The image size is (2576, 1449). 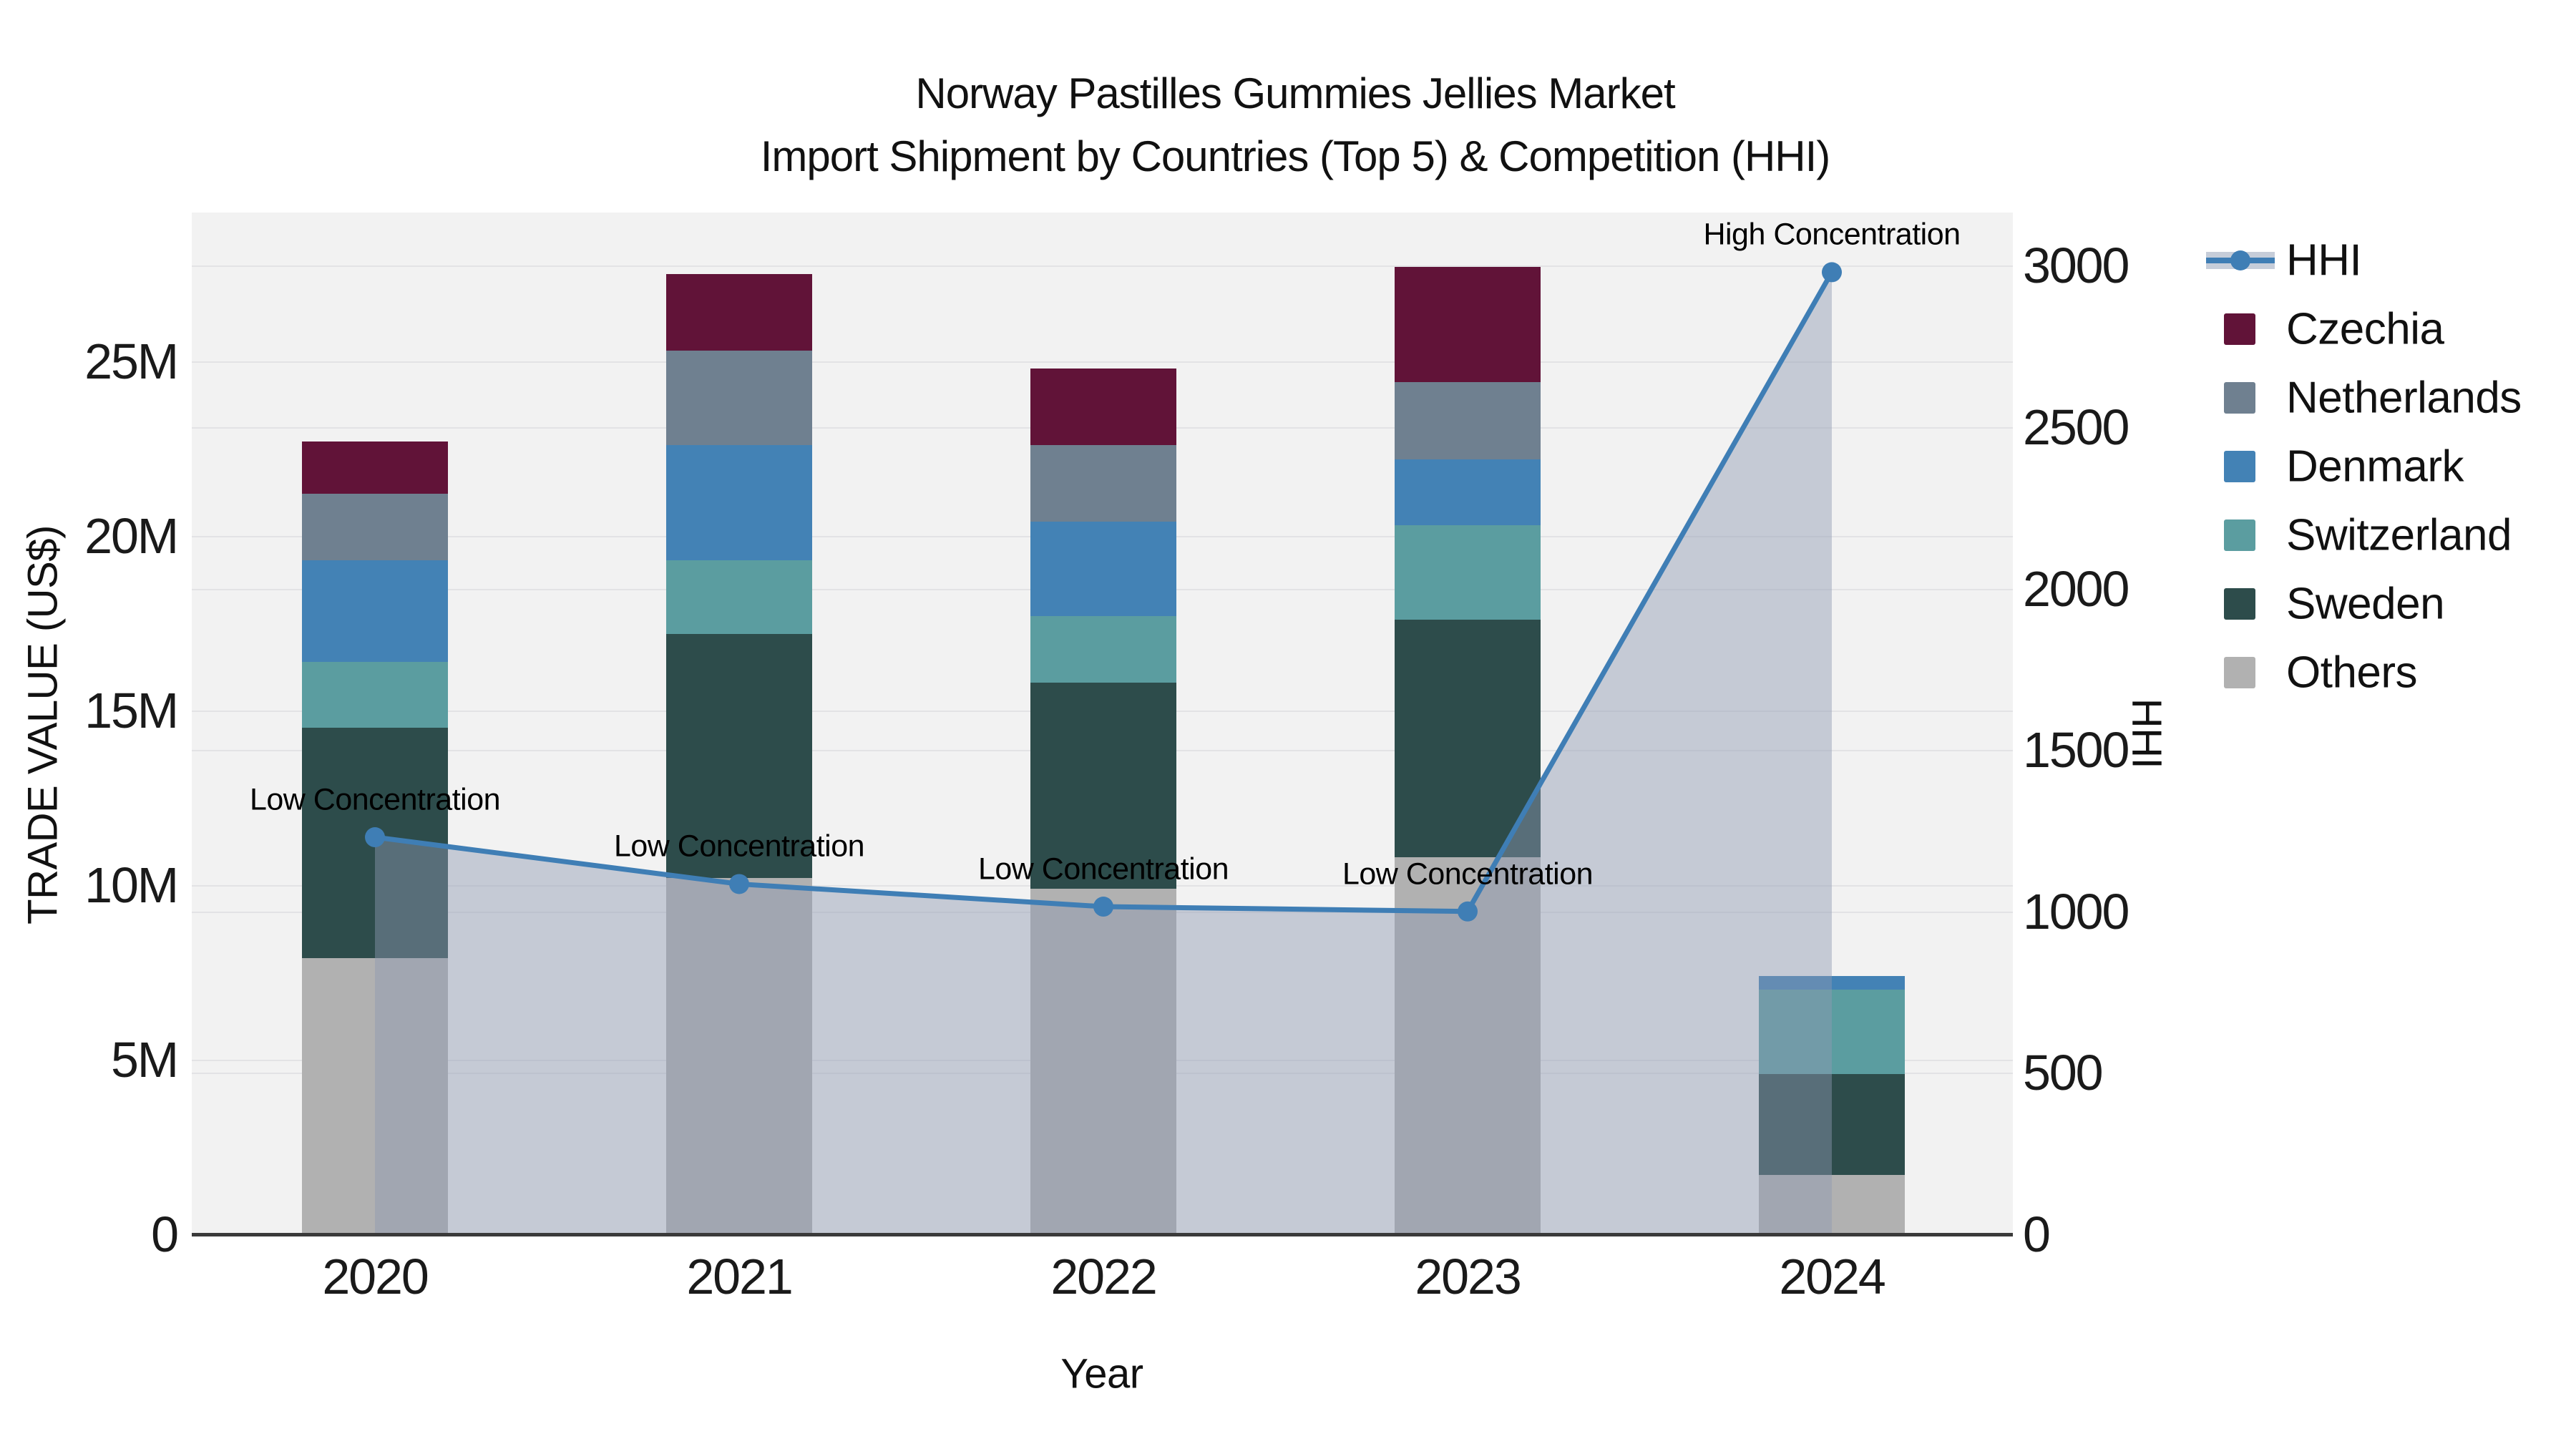 I want to click on annotation-high-concentration: High Concentration, so click(x=1832, y=234).